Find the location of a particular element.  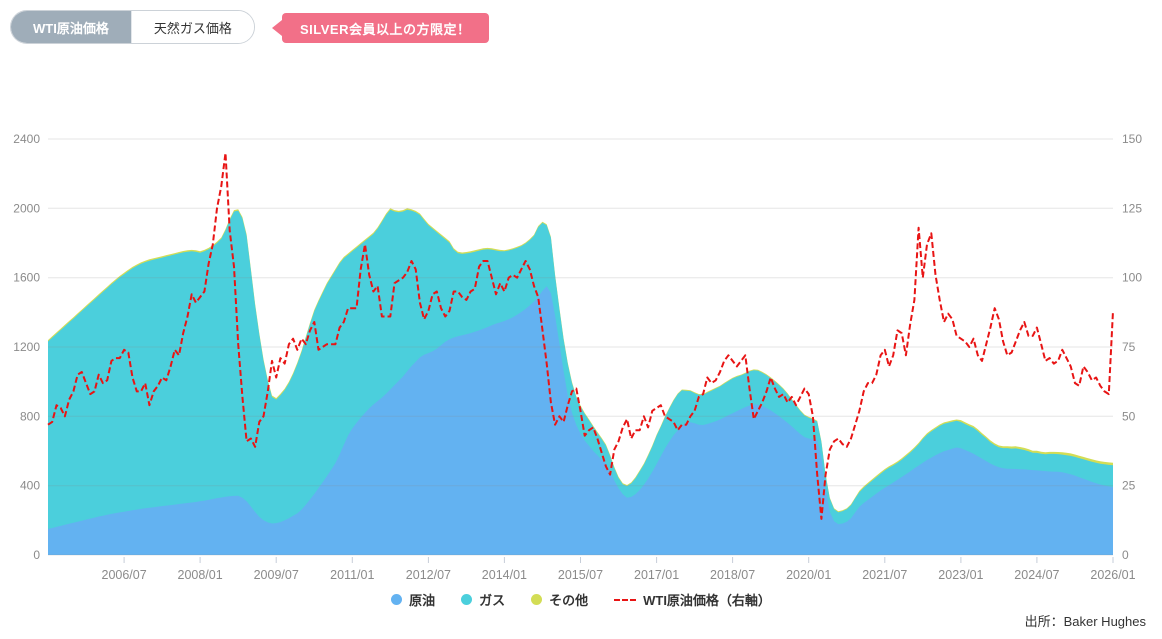

y-left-tick-label: 1600 is located at coordinates (26, 278).